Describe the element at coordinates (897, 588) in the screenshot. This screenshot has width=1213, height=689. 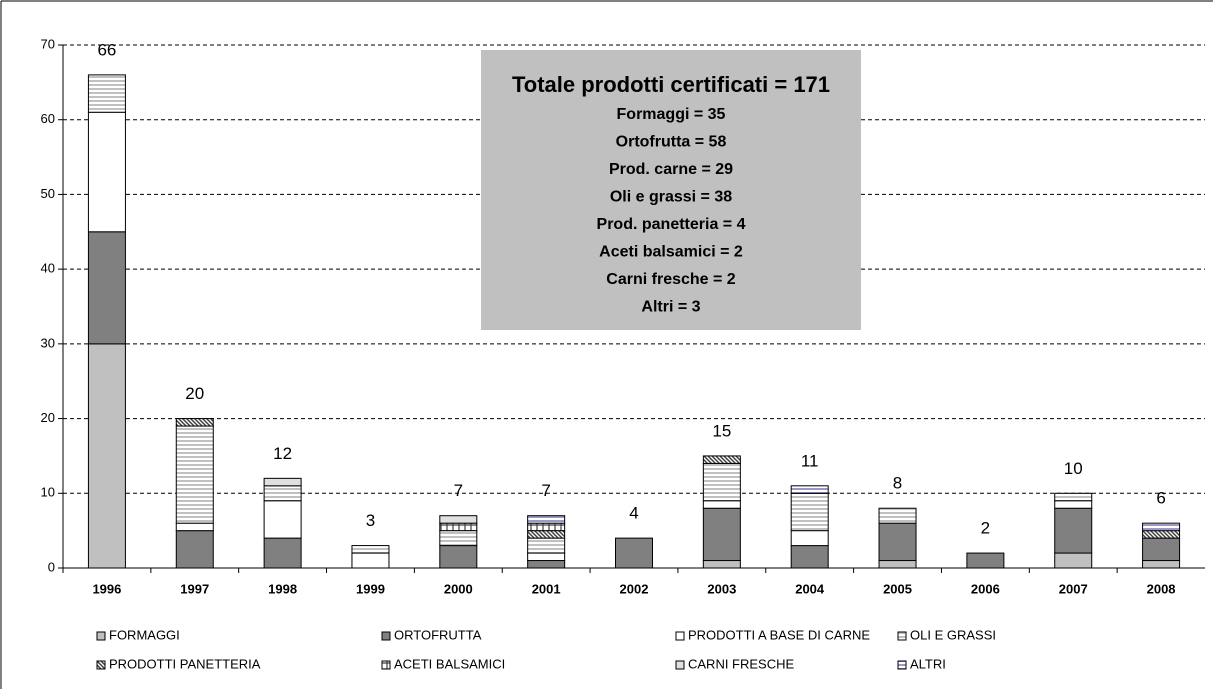
I see `x-tick-label: 2005` at that location.